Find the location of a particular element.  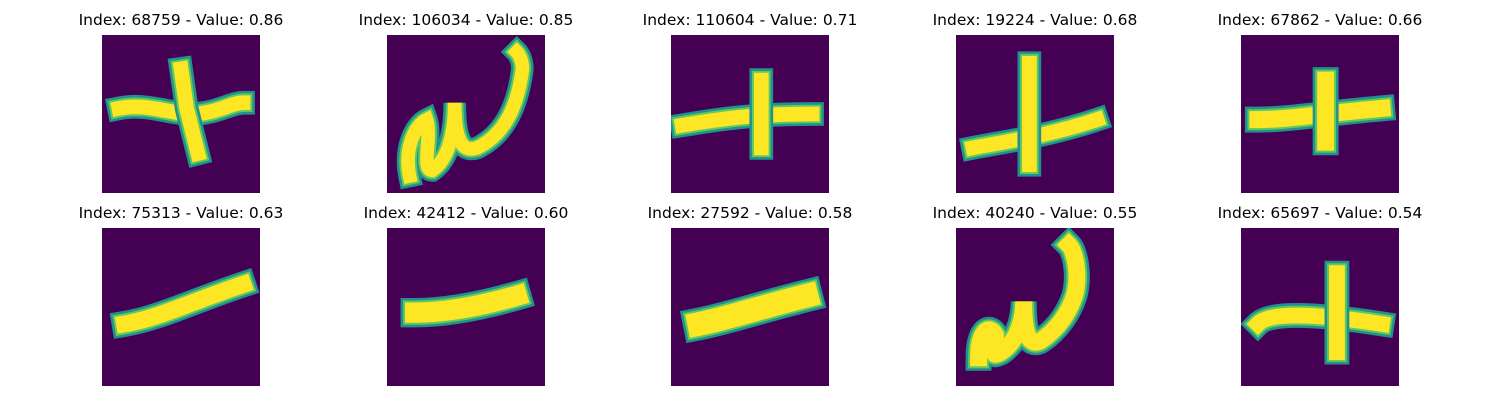

panel-title: Index: 40240 - Value: 0.55 is located at coordinates (1035, 213).